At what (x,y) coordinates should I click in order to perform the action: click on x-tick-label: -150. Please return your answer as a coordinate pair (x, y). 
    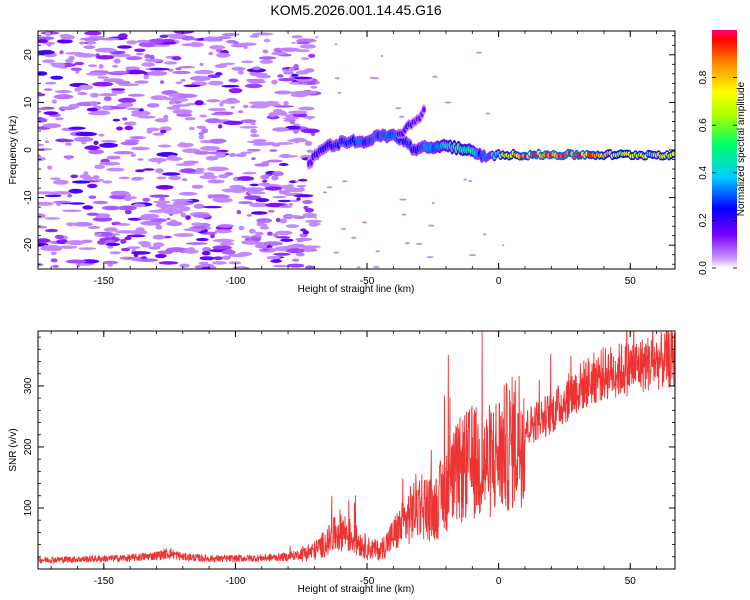
    Looking at the image, I should click on (104, 281).